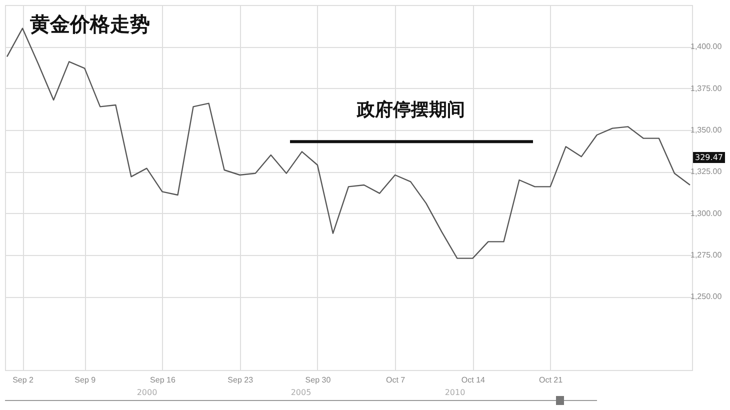 This screenshot has width=730, height=410. Describe the element at coordinates (396, 380) in the screenshot. I see `x-tick-label: Oct 7` at that location.